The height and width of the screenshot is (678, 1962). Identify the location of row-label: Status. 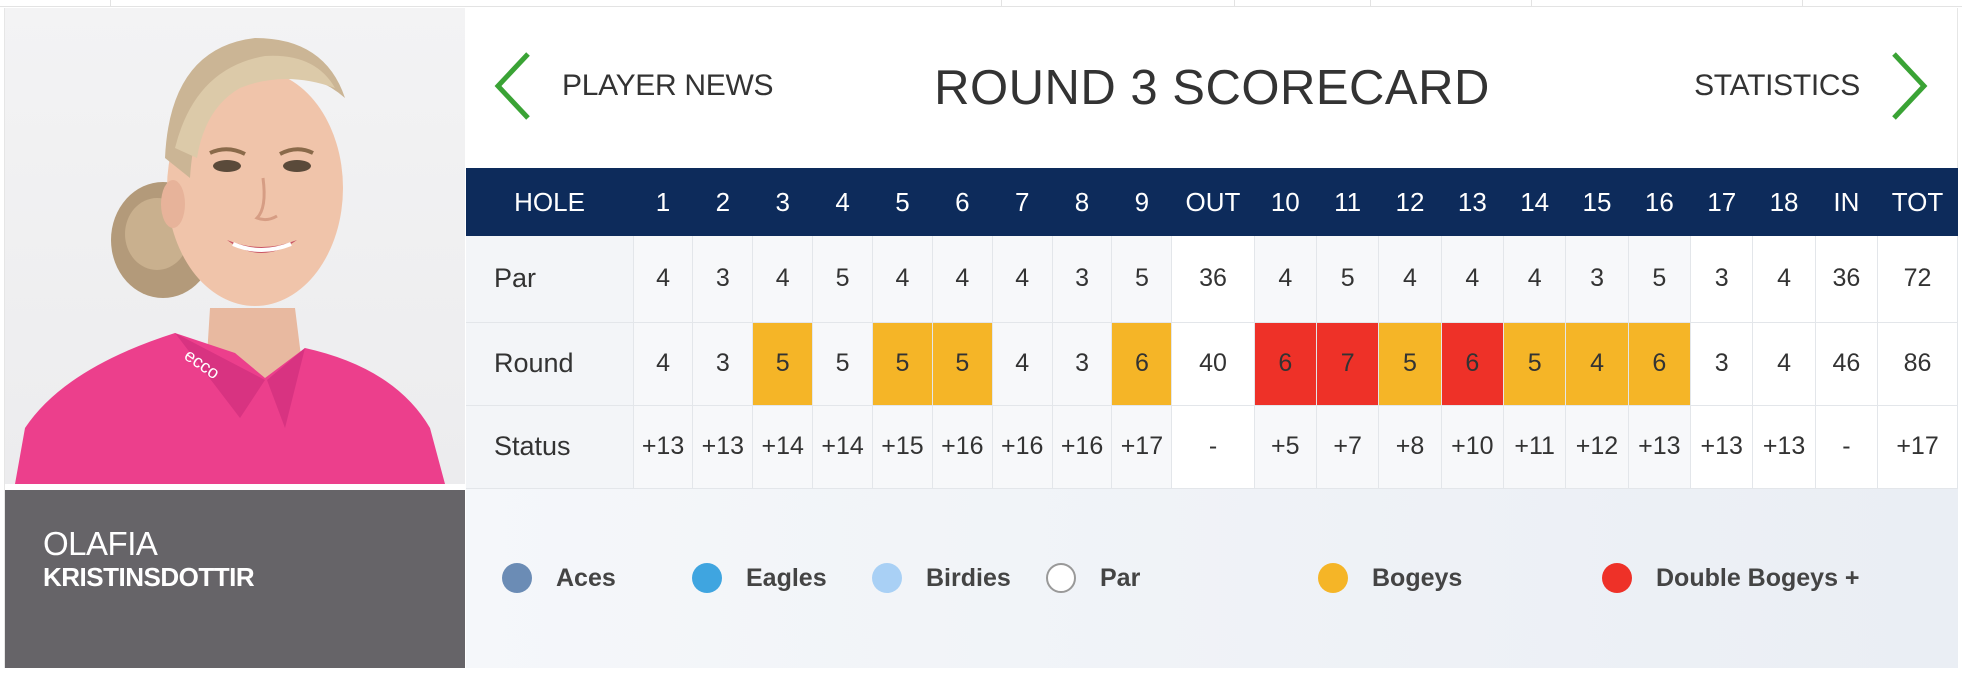
(550, 447).